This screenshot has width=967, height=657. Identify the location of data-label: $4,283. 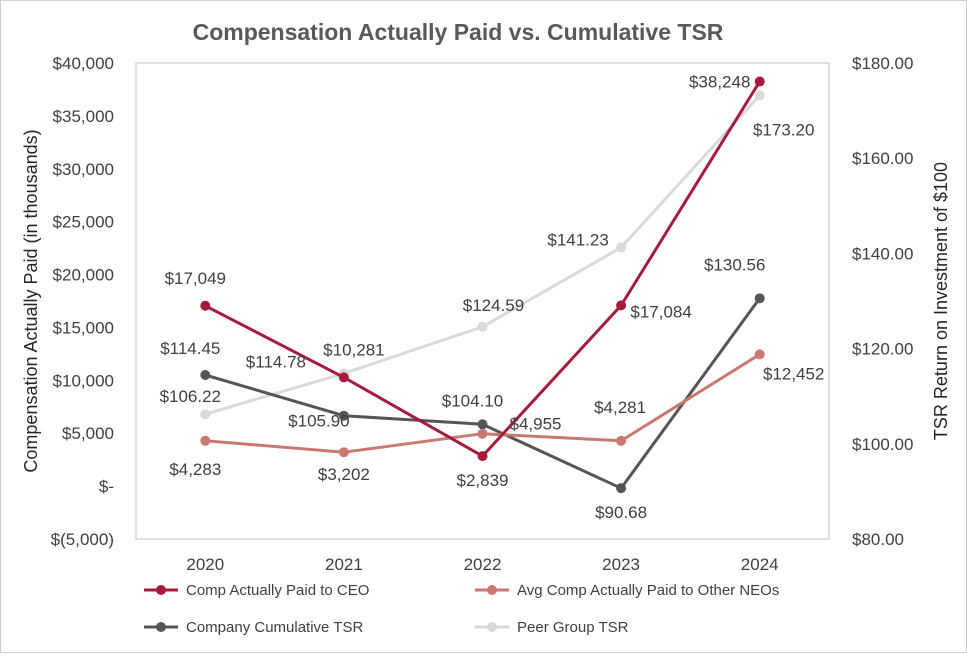
(195, 469).